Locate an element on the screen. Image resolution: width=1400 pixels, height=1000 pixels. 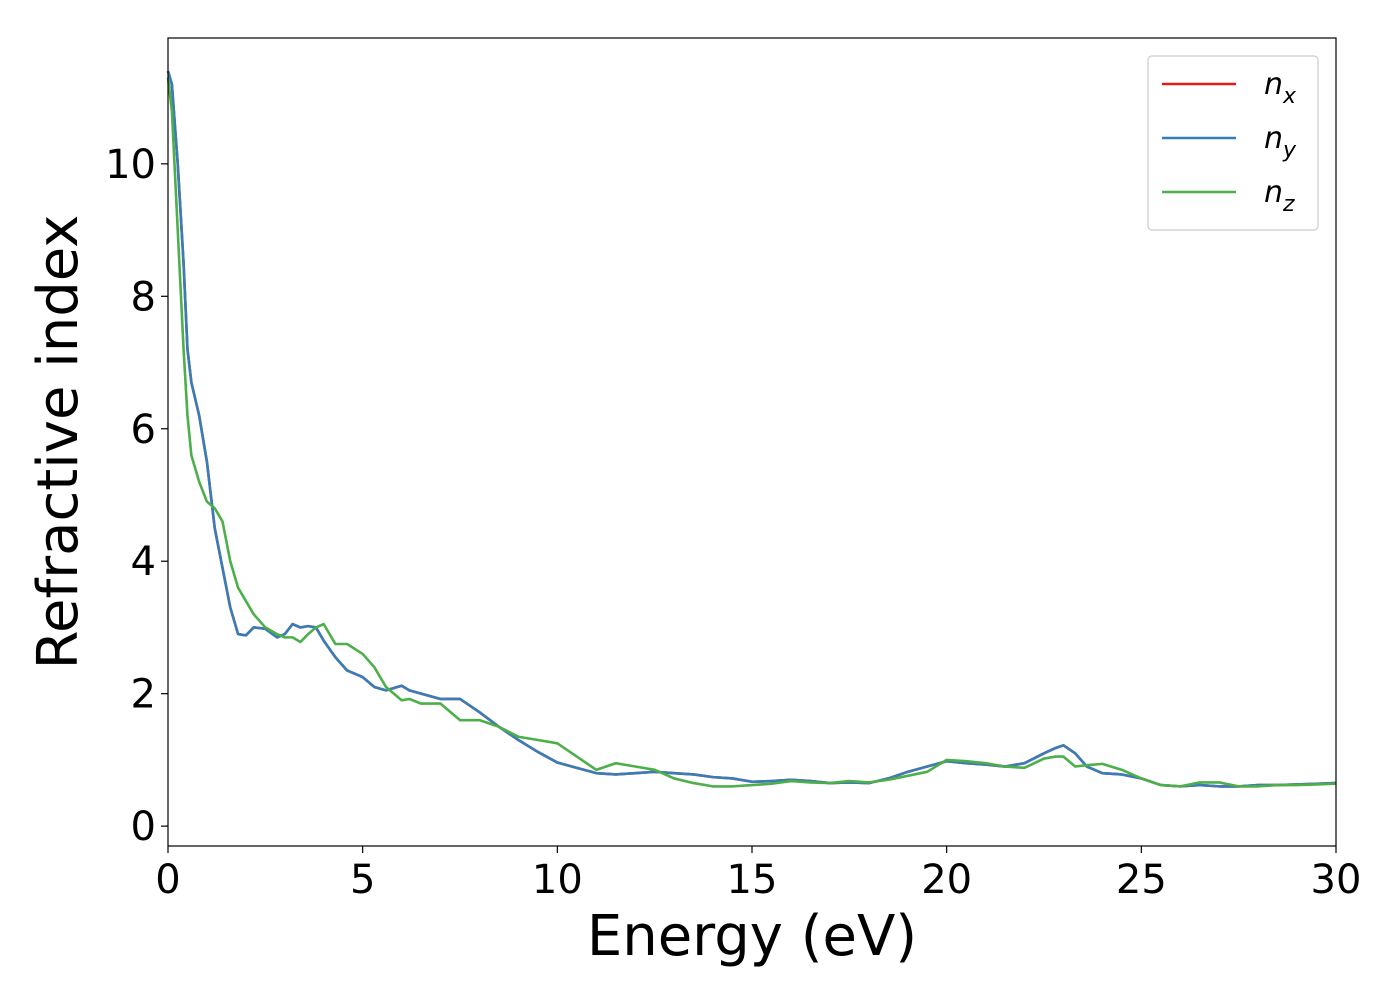
x-axis-ticks: 0 5 10 15 20 25 30 is located at coordinates (758, 874).